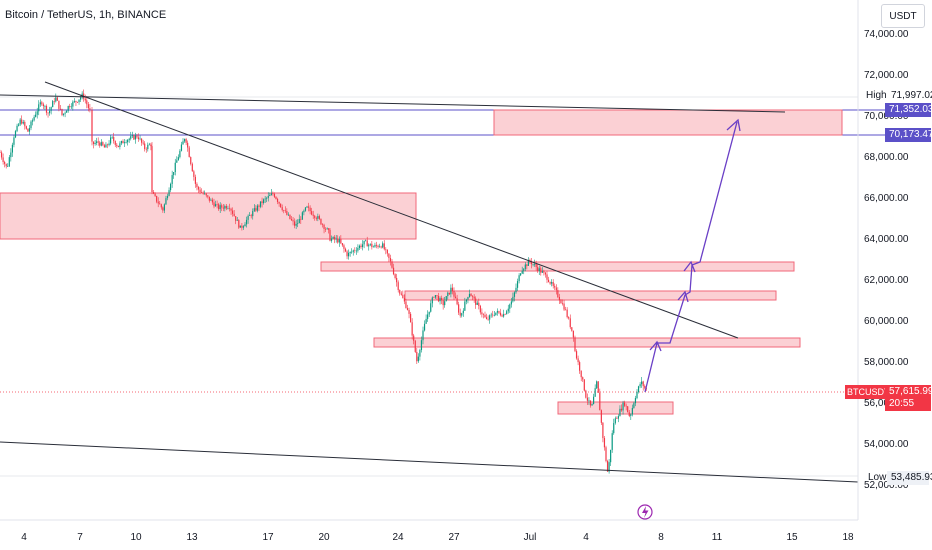  What do you see at coordinates (903, 16) in the screenshot?
I see `currency-button: USDT` at bounding box center [903, 16].